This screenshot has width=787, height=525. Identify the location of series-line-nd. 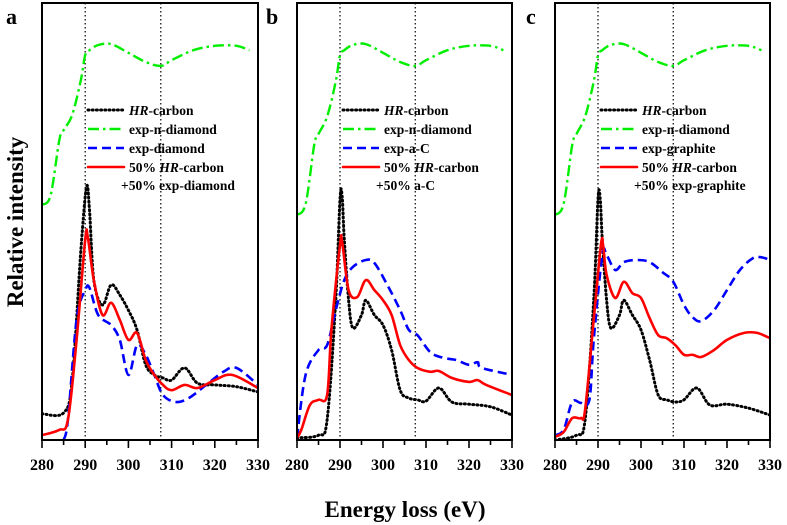
(146, 124).